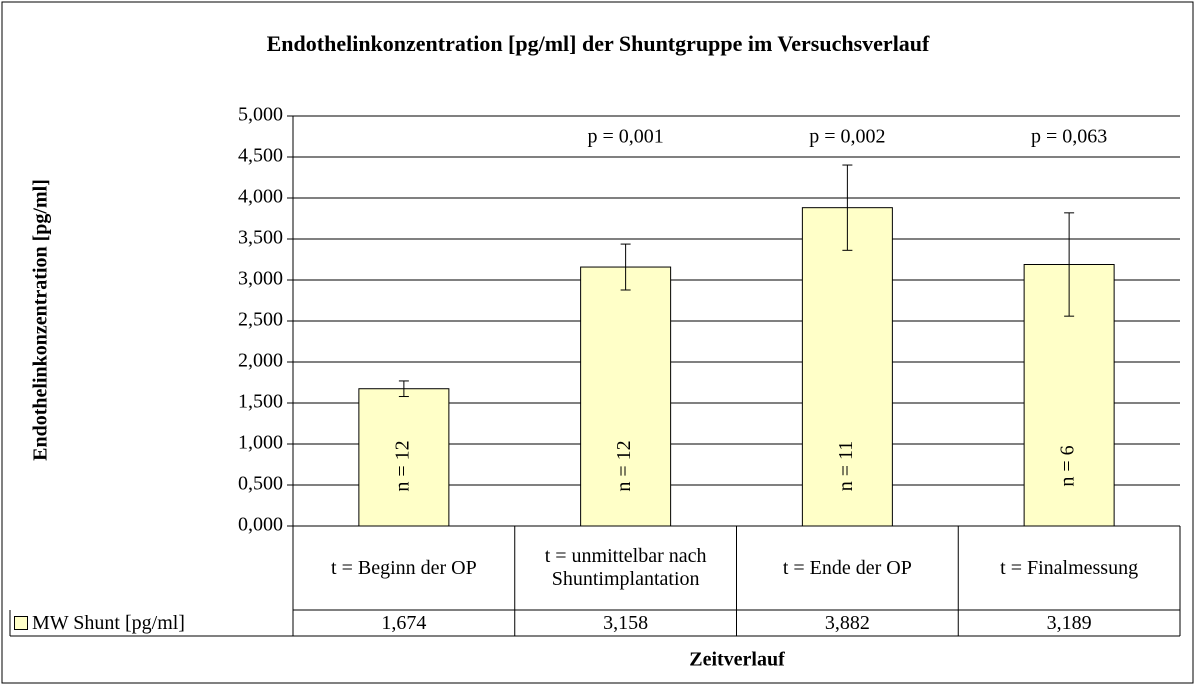  Describe the element at coordinates (21, 623) in the screenshot. I see `legend-swatch` at that location.